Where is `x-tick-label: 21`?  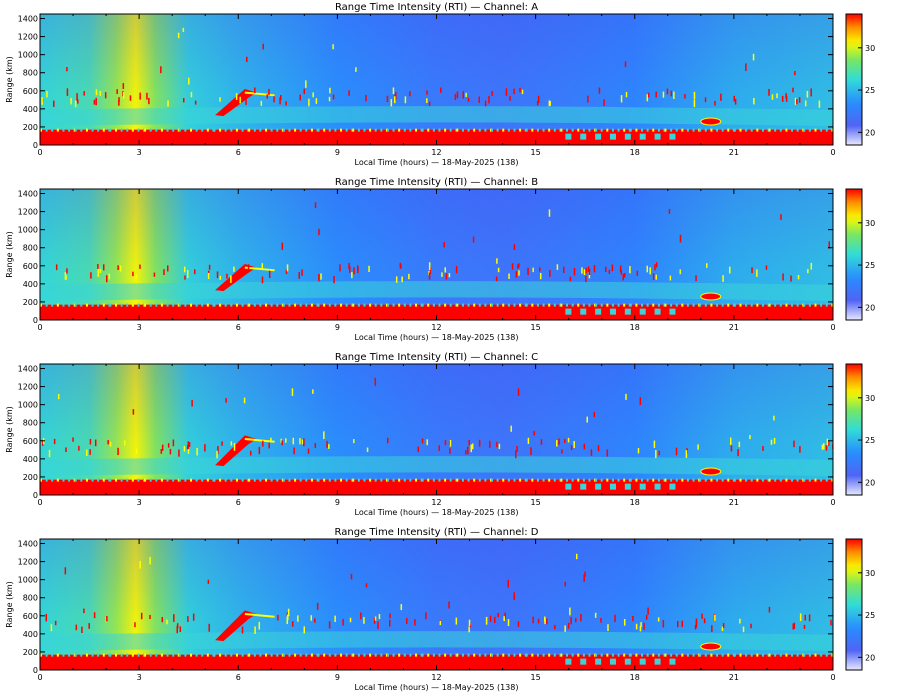
x-tick-label: 21 is located at coordinates (734, 677).